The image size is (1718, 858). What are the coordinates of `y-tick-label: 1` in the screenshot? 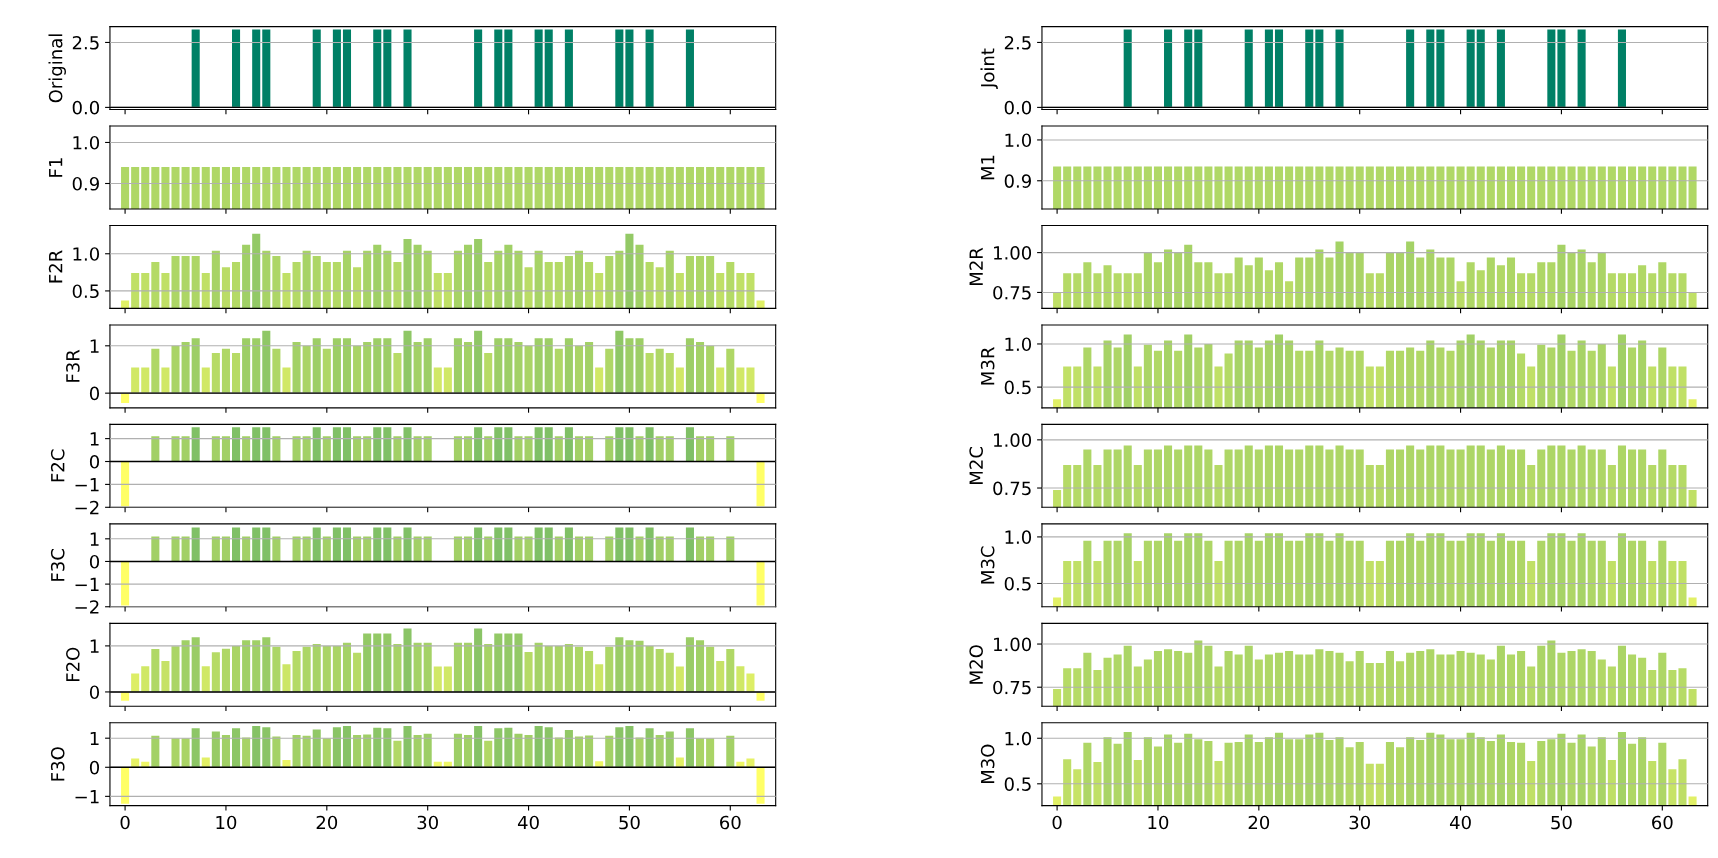 It's located at (94, 646).